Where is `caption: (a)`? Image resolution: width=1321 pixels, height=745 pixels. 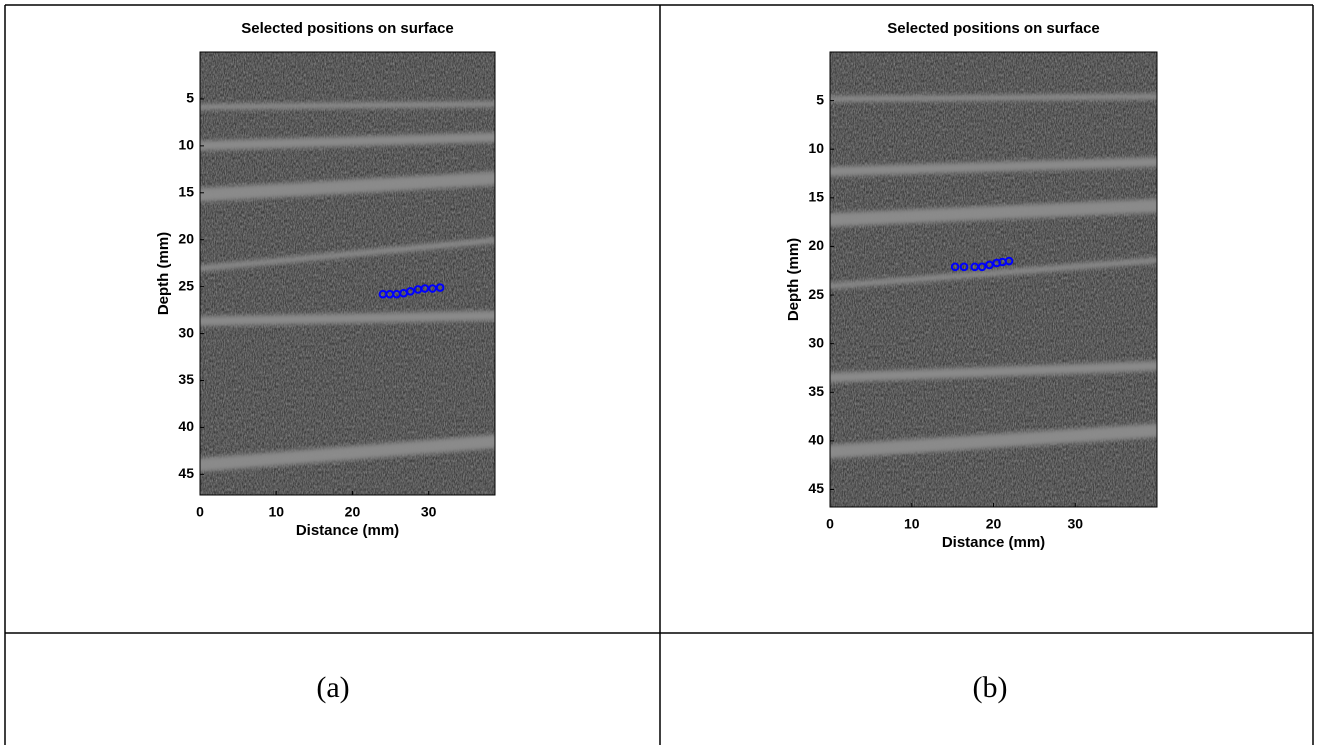 caption: (a) is located at coordinates (332, 687).